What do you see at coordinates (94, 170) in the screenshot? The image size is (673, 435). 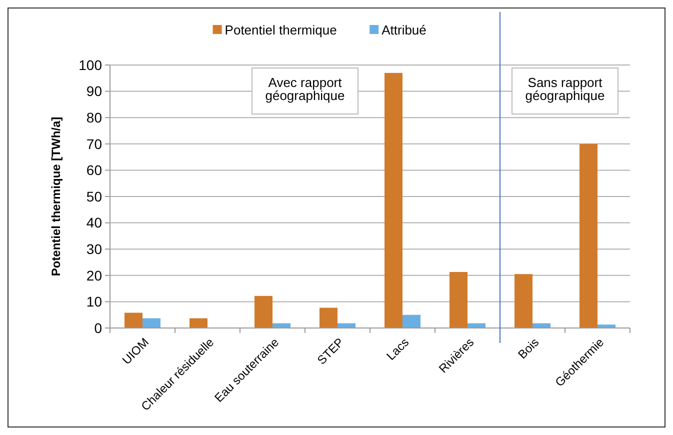 I see `y-tick-label: 60` at bounding box center [94, 170].